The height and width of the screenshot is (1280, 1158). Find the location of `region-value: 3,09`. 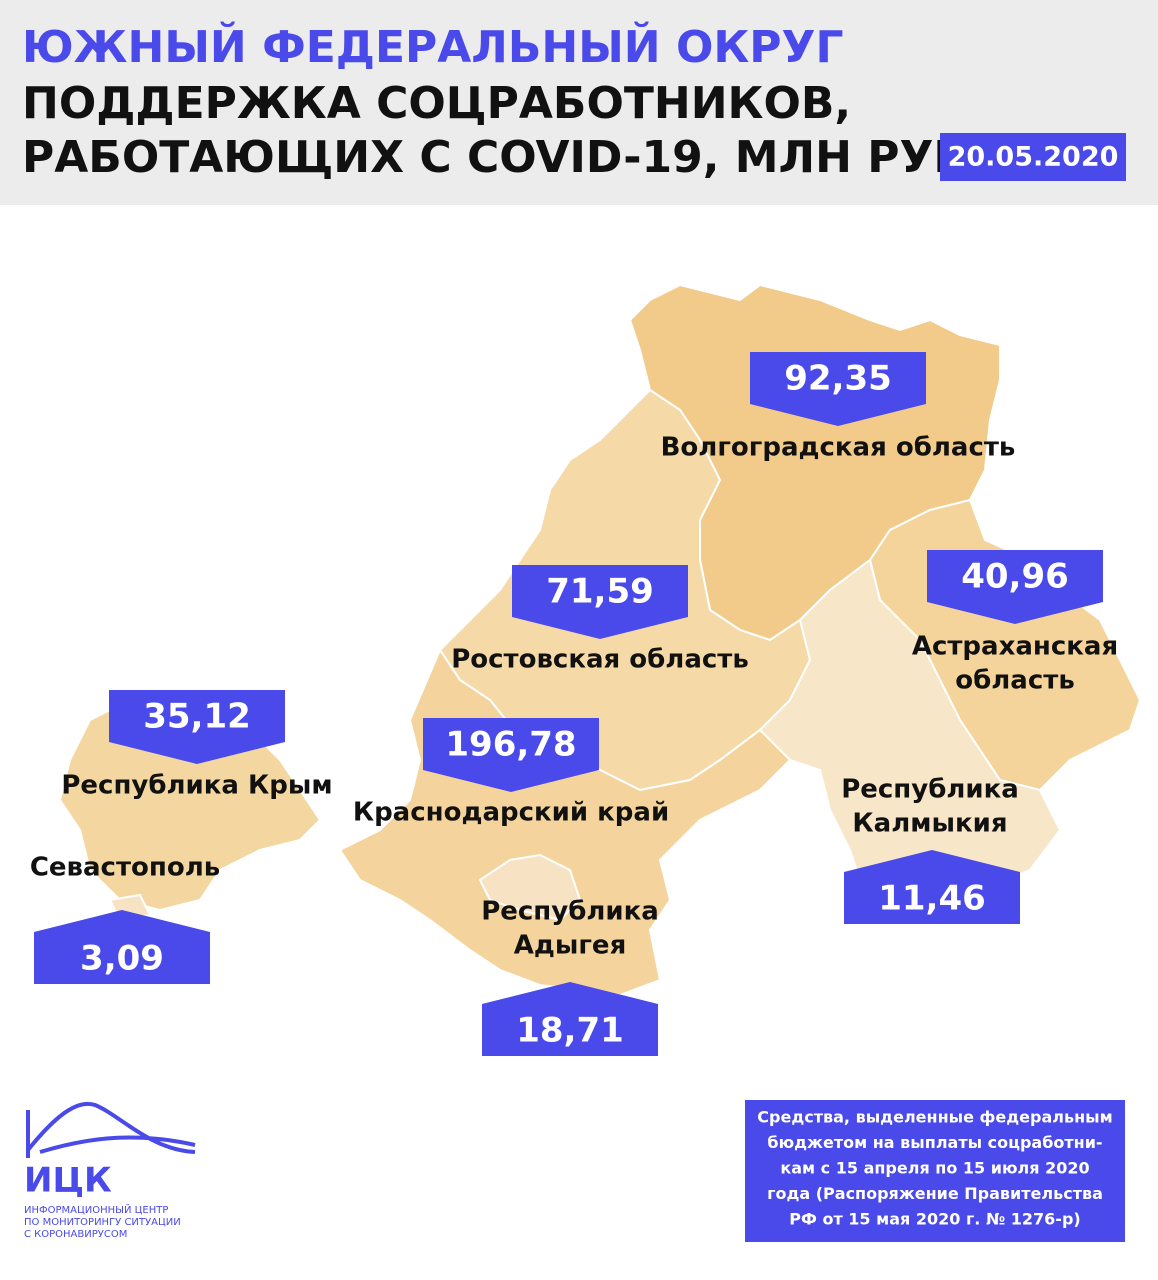

region-value: 3,09 is located at coordinates (122, 959).